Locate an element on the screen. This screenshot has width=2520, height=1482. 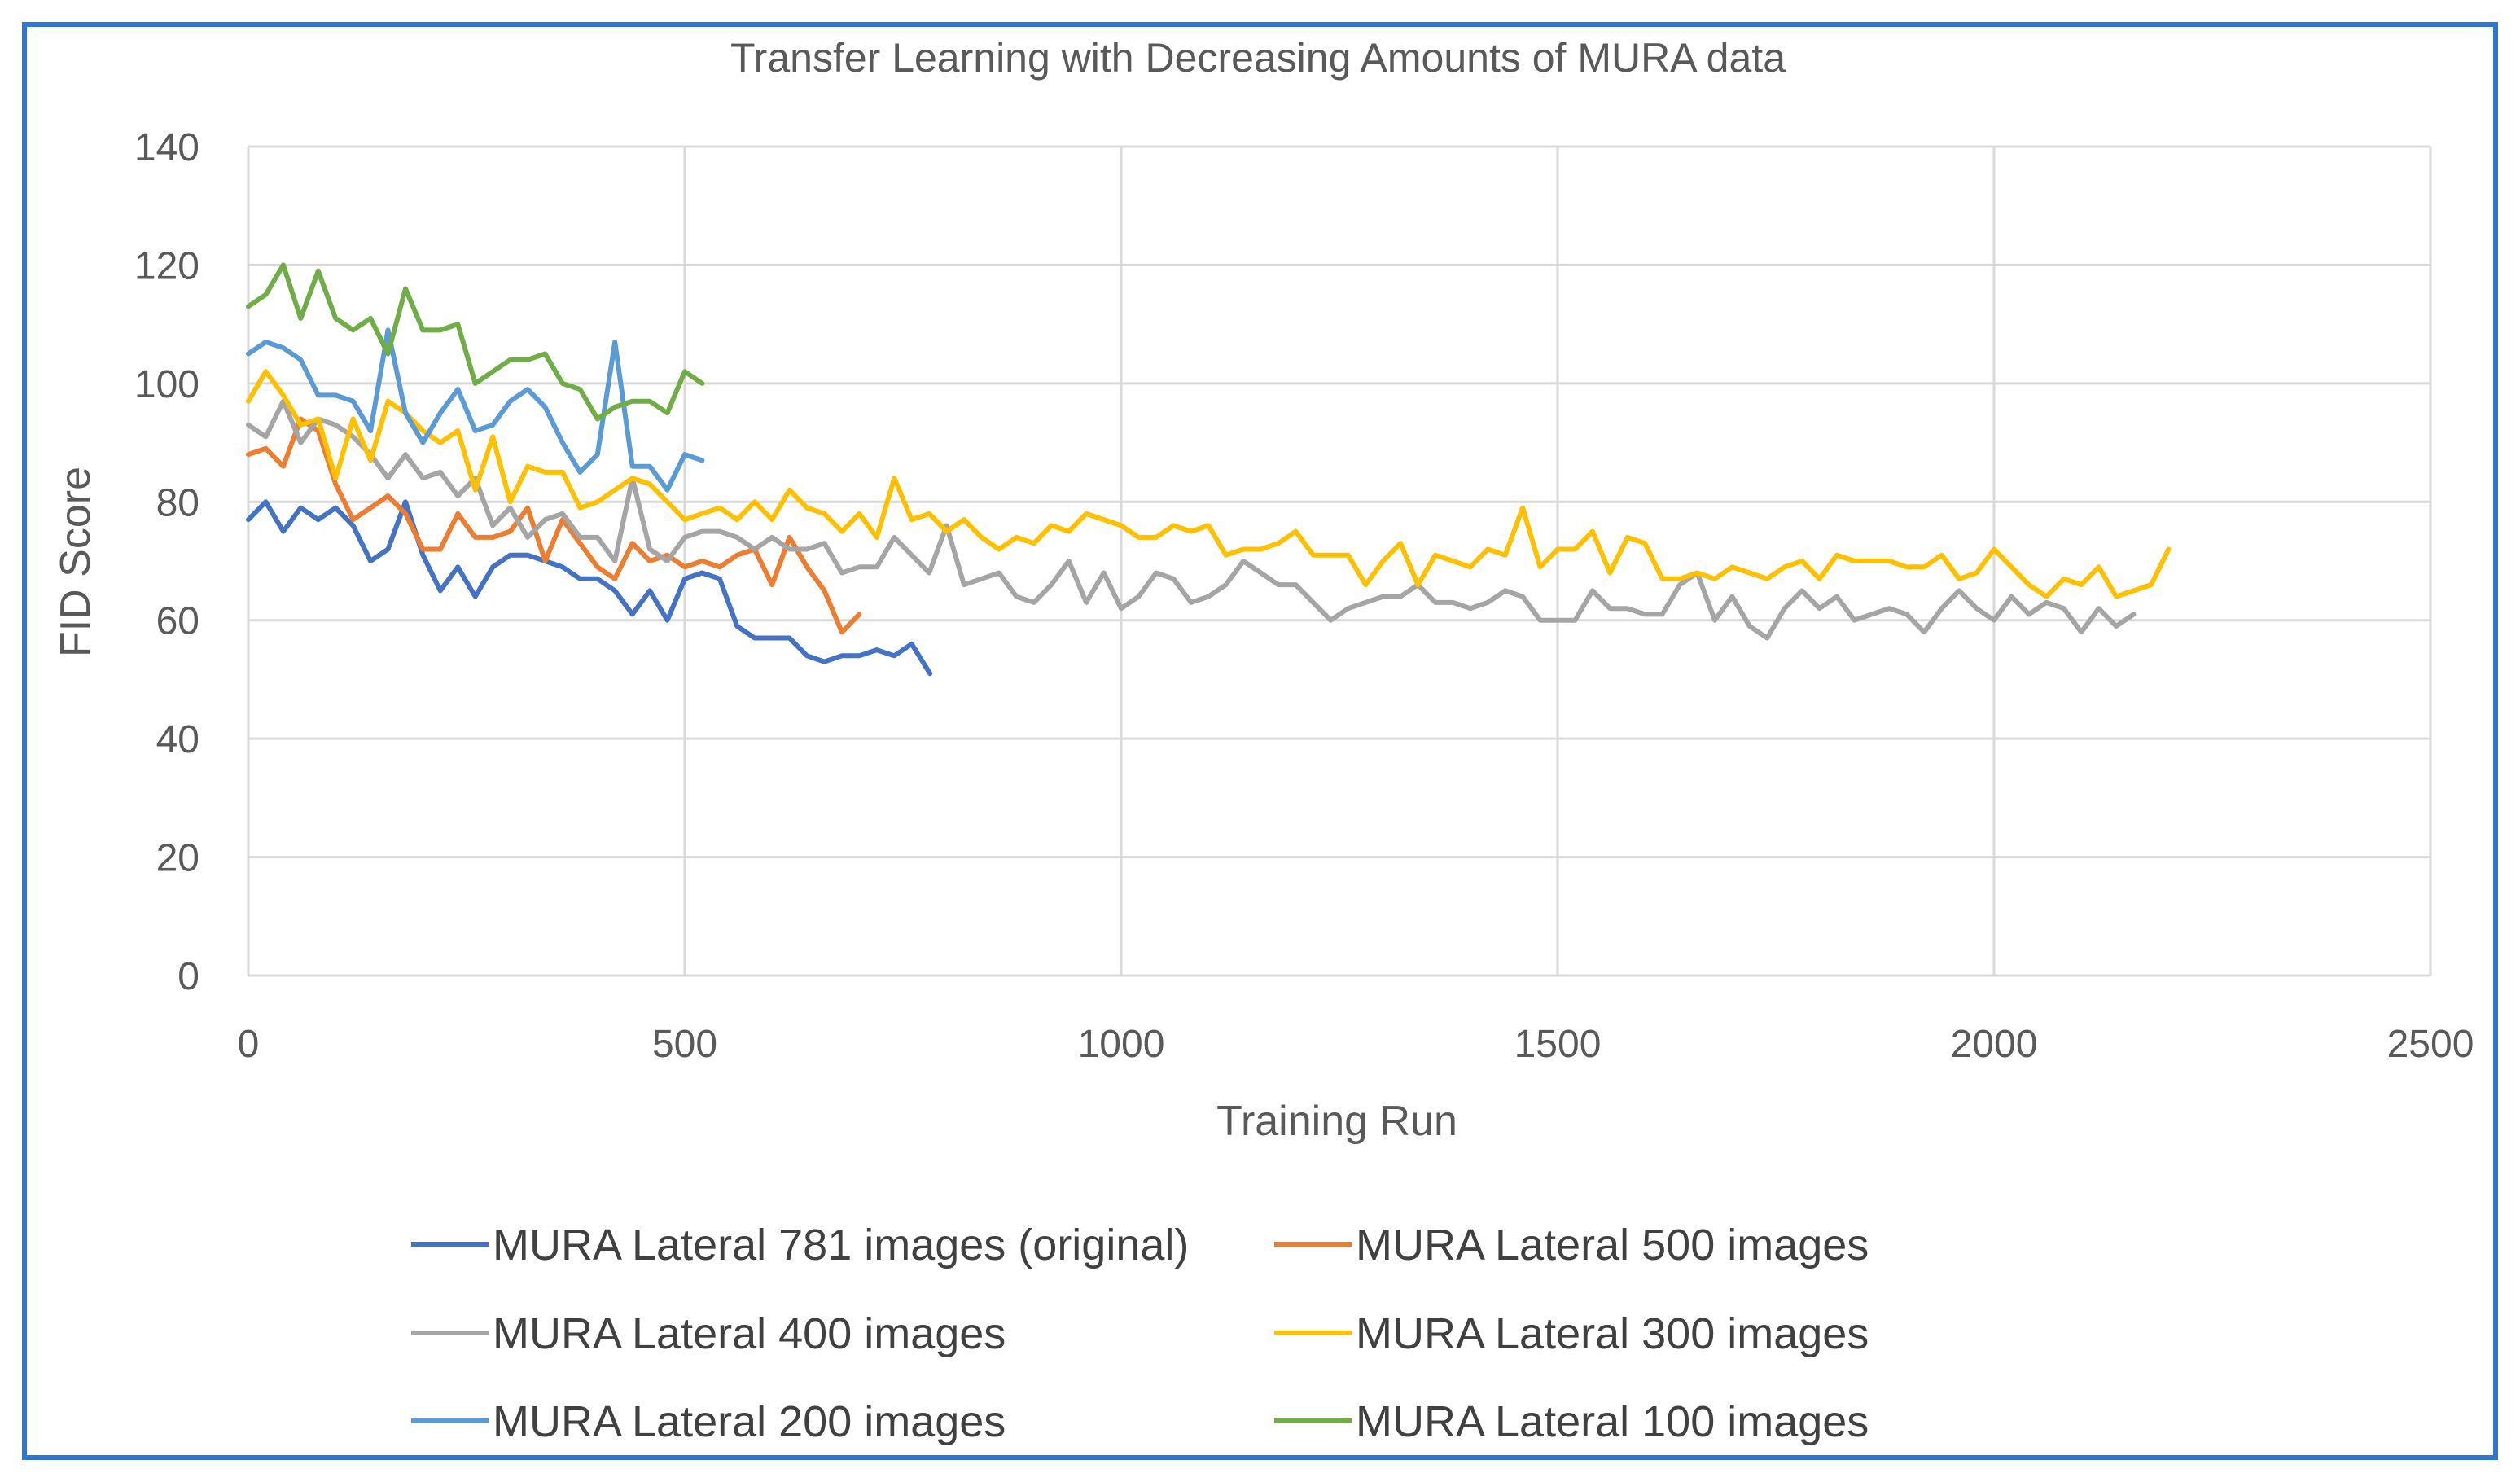
x-tick-label: 2000 is located at coordinates (1994, 1044).